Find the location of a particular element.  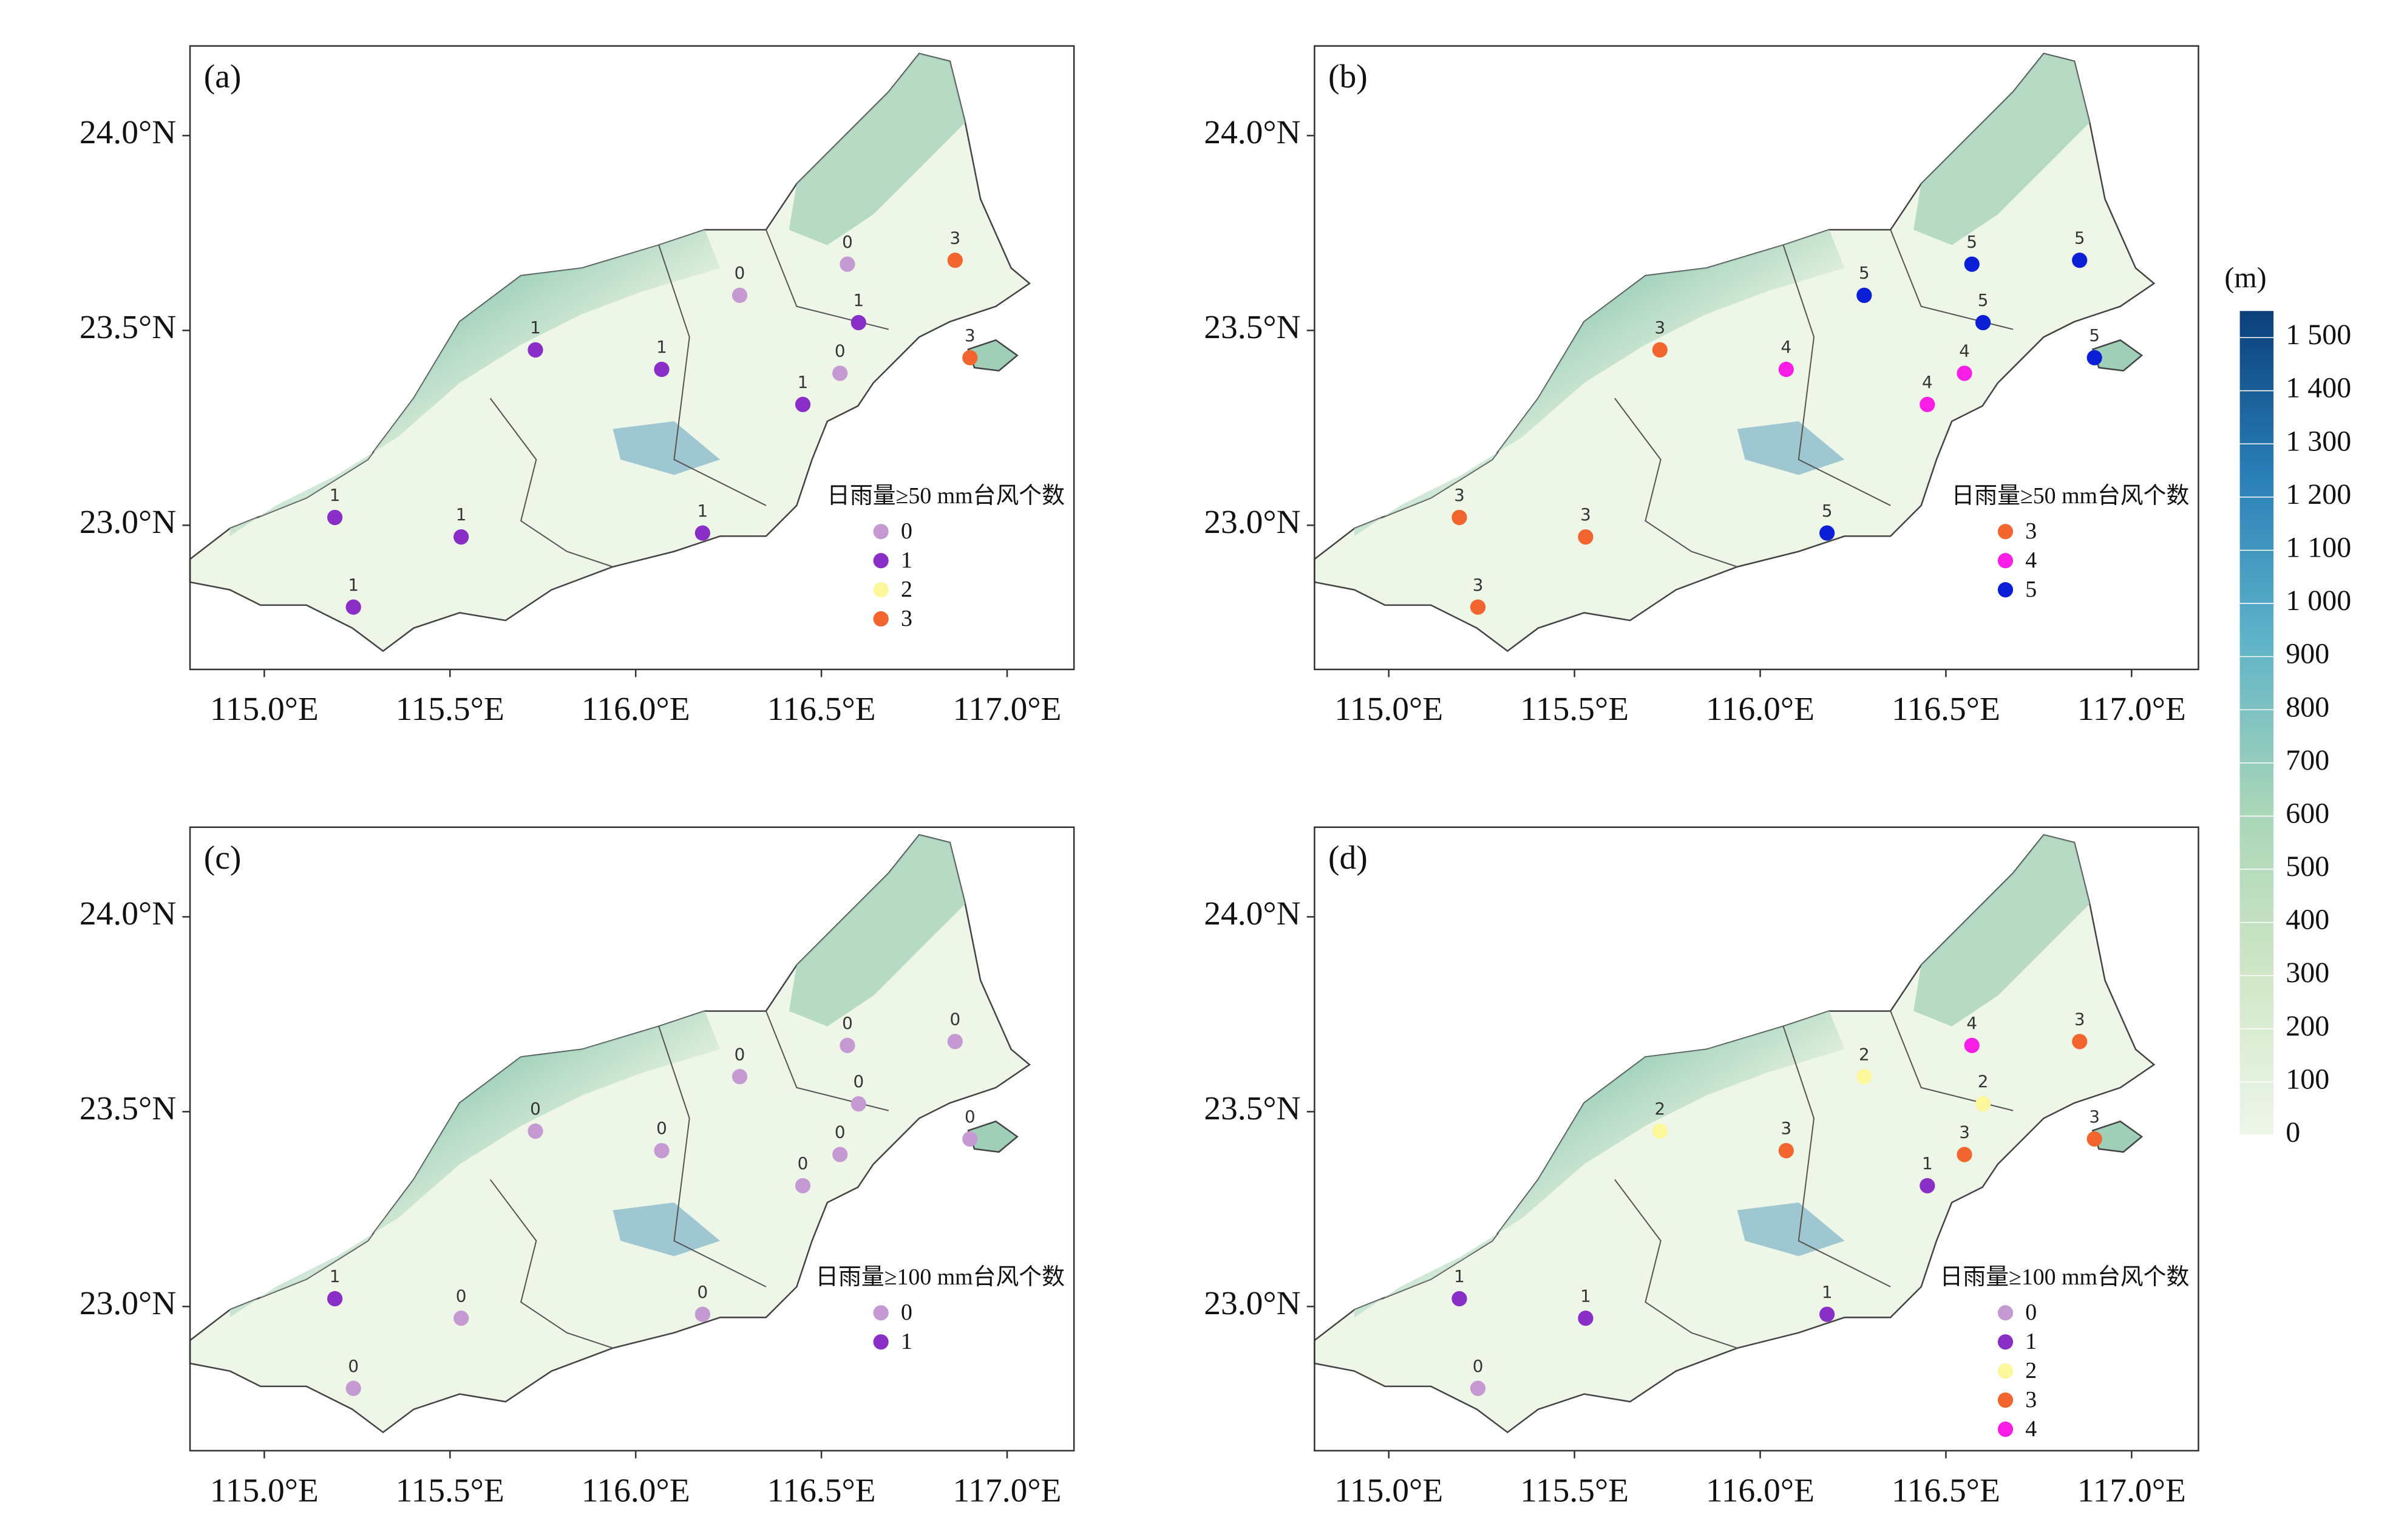

panel-label: (b) is located at coordinates (1348, 76).